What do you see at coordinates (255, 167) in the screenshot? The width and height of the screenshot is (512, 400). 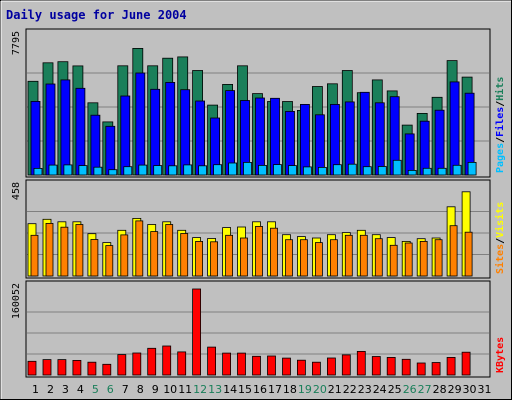 I see `series-pages` at bounding box center [255, 167].